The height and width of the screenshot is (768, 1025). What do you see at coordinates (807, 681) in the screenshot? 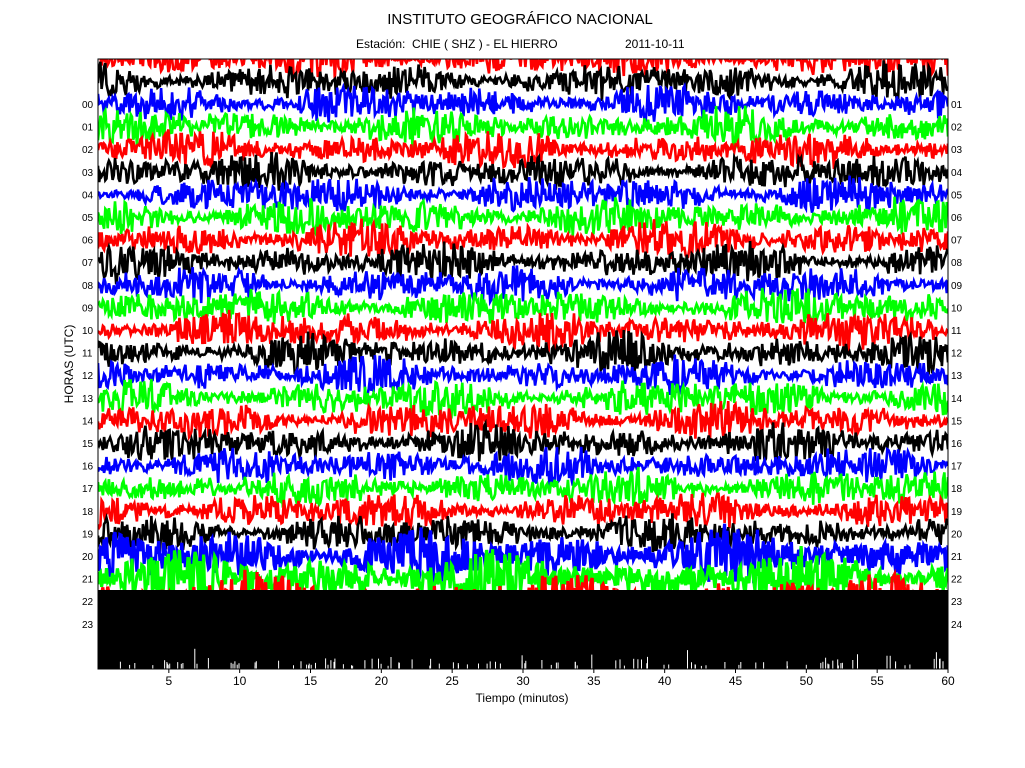
I see `x-tick-label: 50` at bounding box center [807, 681].